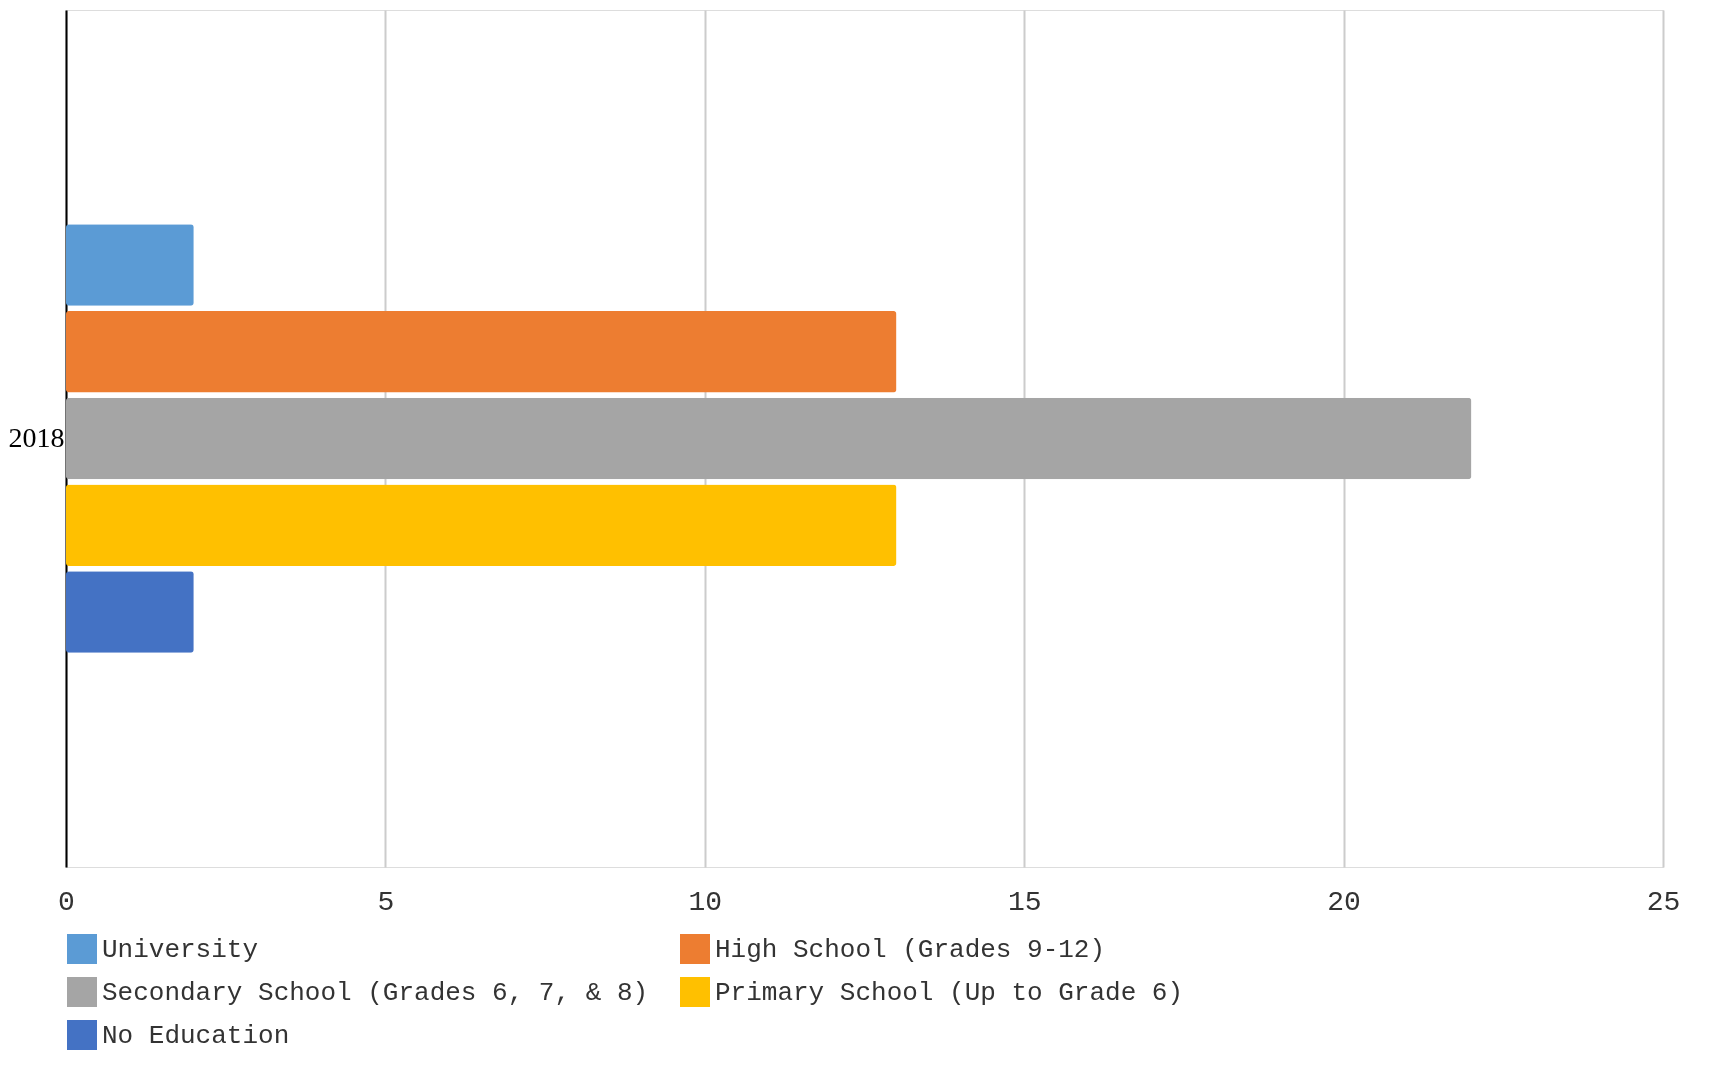 The height and width of the screenshot is (1078, 1722). Describe the element at coordinates (1024, 902) in the screenshot. I see `x-tick-label: 15` at that location.